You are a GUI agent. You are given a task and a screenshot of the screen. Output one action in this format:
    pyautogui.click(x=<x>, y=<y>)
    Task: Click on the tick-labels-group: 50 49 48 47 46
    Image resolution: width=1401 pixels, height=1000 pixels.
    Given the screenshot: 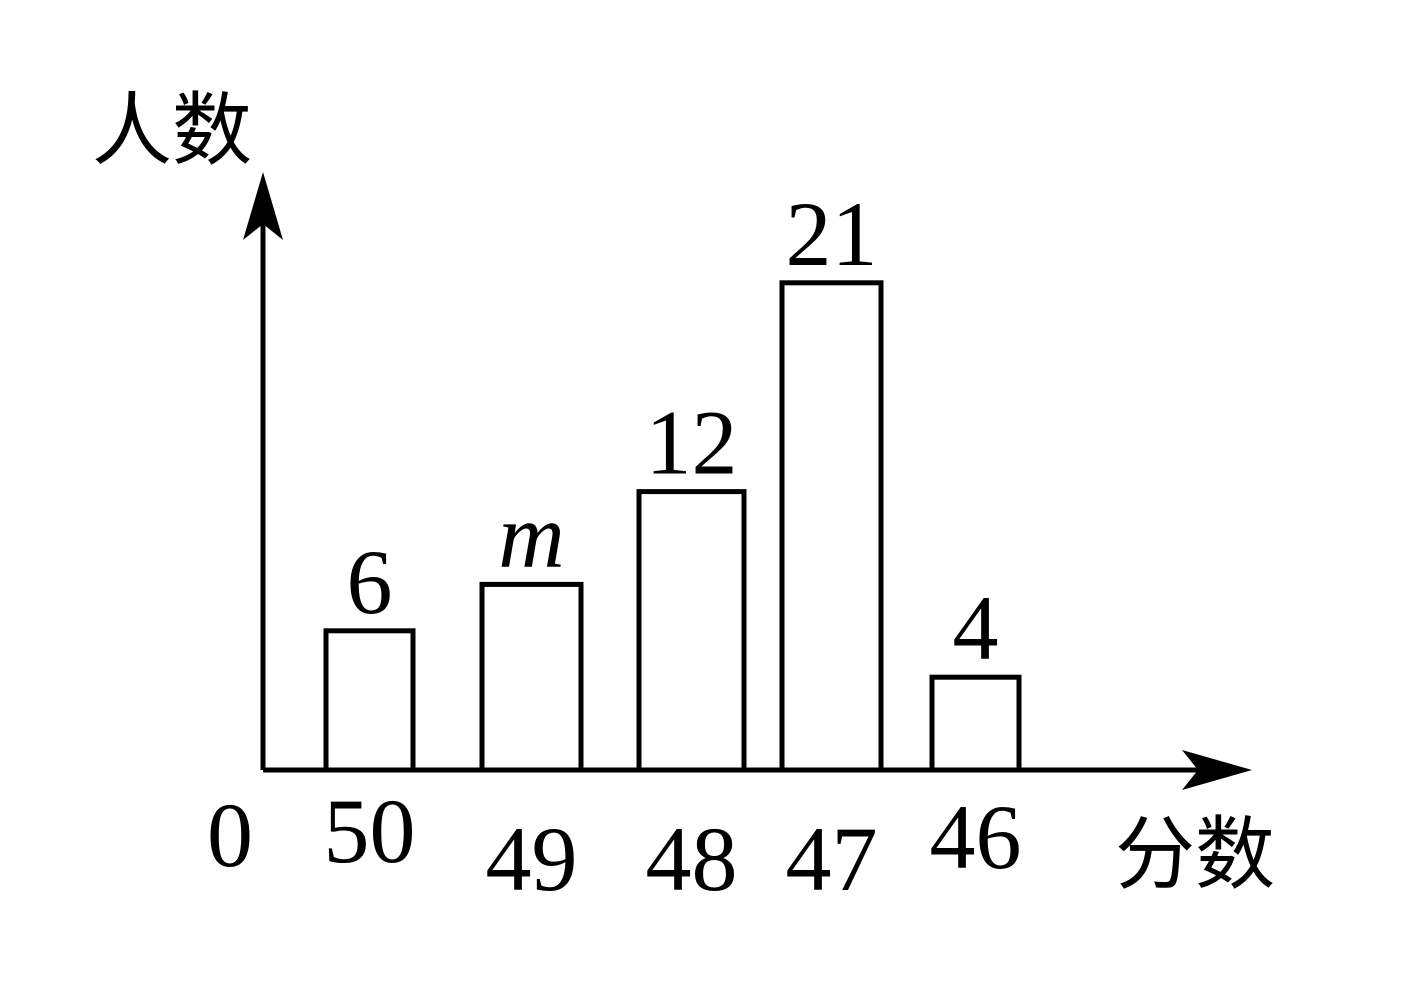 What is the action you would take?
    pyautogui.click(x=673, y=845)
    